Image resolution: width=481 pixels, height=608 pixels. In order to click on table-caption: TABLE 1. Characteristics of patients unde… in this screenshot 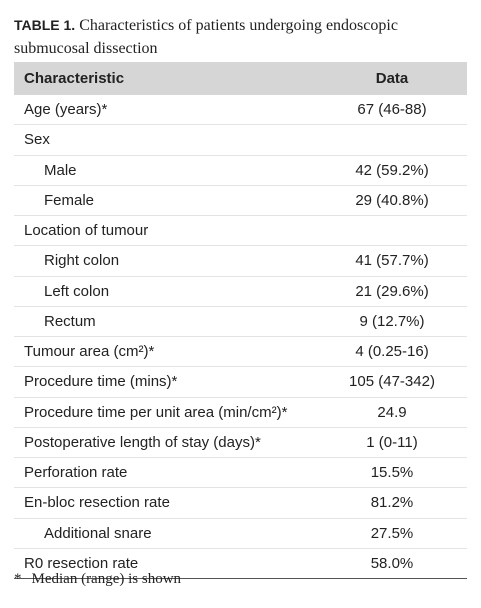, I will do `click(241, 37)`.